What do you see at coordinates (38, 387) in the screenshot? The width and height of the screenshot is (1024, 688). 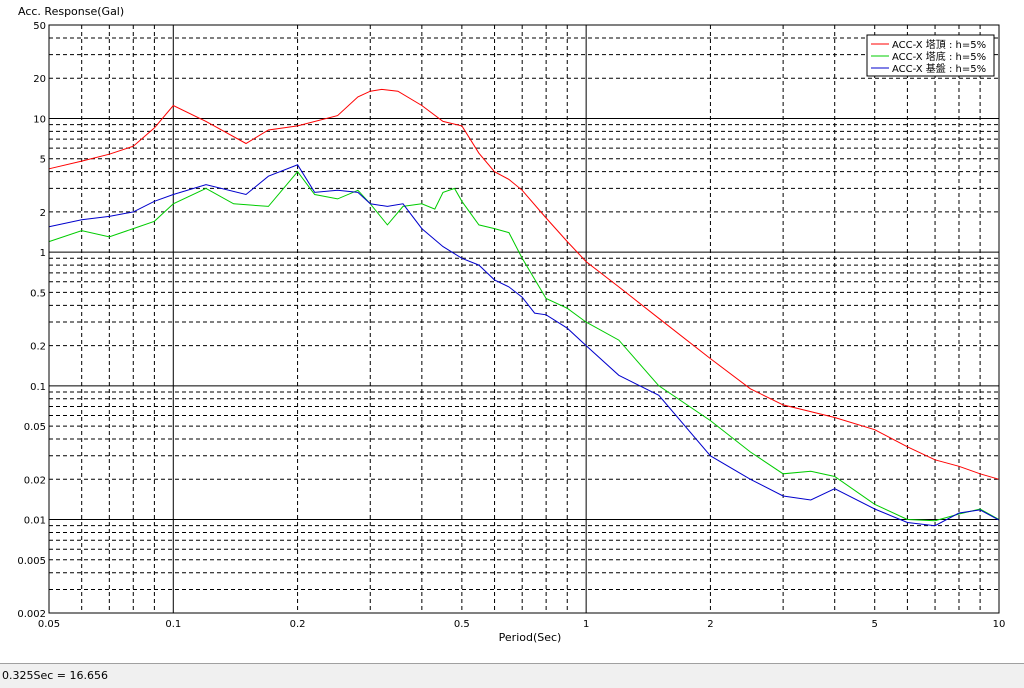 I see `y-tick-label: 0.1` at bounding box center [38, 387].